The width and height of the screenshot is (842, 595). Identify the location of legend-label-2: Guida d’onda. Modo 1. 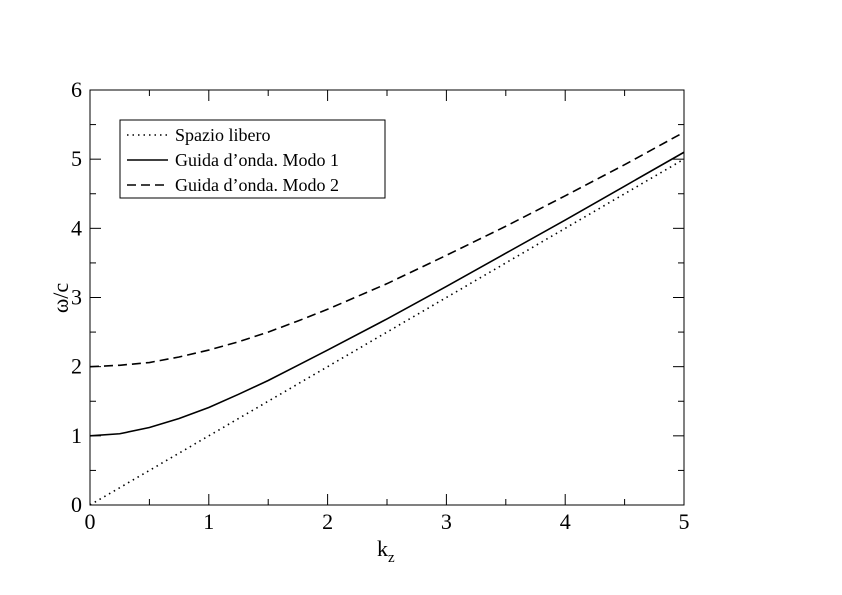
(257, 160).